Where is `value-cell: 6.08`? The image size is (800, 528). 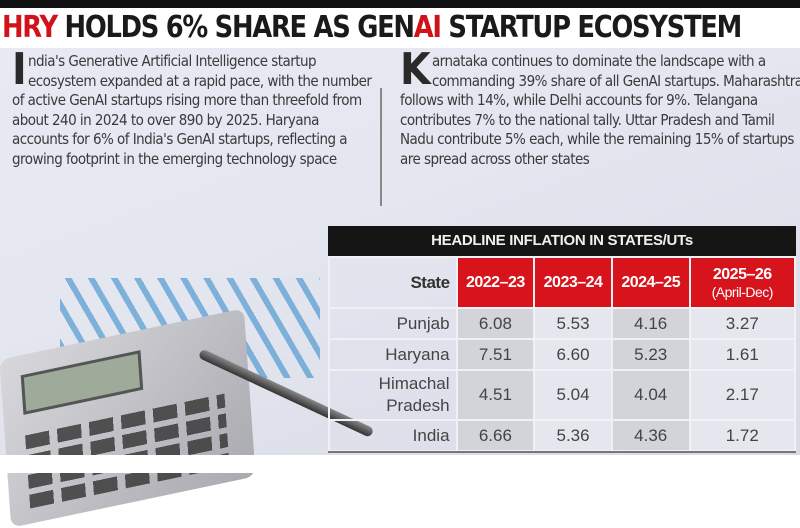
value-cell: 6.08 is located at coordinates (495, 323).